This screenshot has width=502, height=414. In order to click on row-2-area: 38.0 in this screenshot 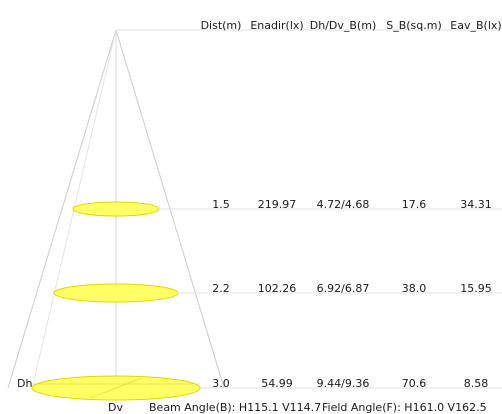, I will do `click(414, 288)`.